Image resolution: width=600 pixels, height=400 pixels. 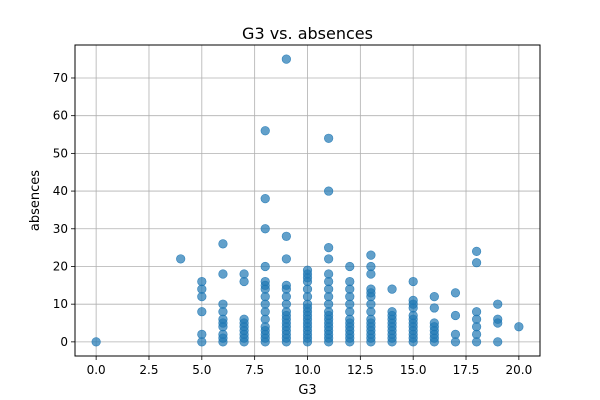 I want to click on x-tick-label: 0.0, so click(x=96, y=370).